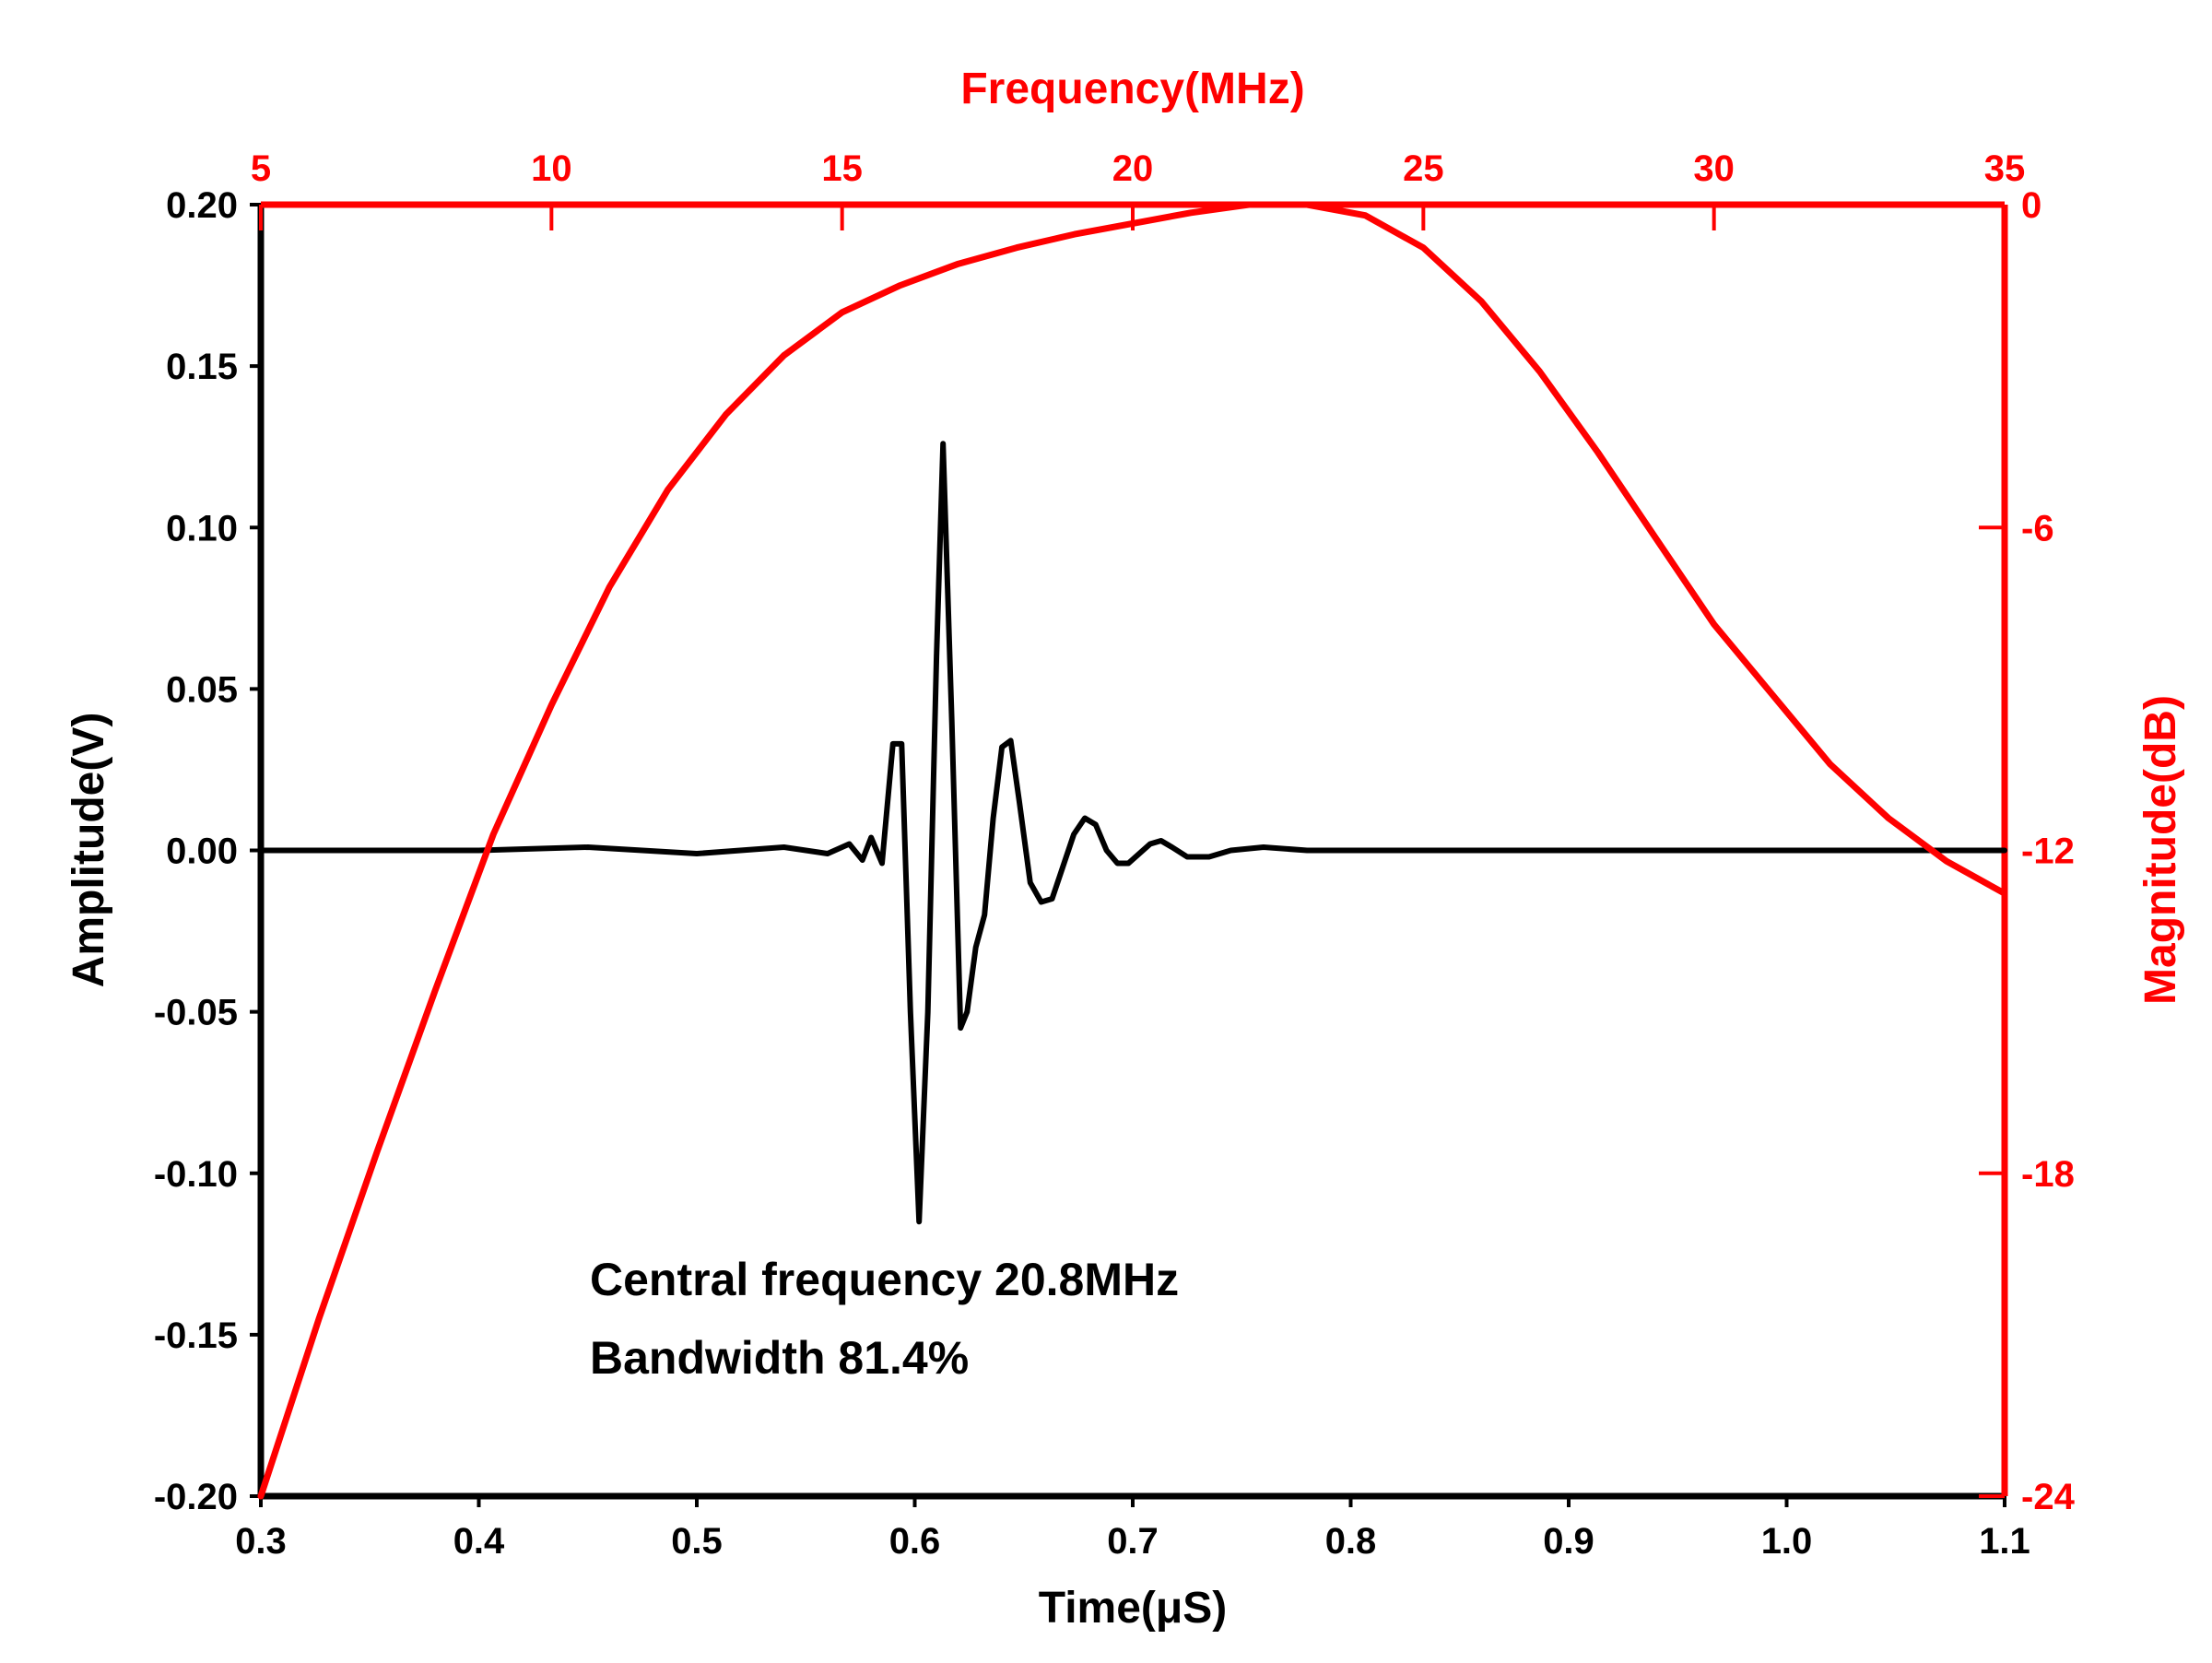 The height and width of the screenshot is (1663, 2212). Describe the element at coordinates (915, 1541) in the screenshot. I see `x-bottom-tick-label: 0.6` at that location.